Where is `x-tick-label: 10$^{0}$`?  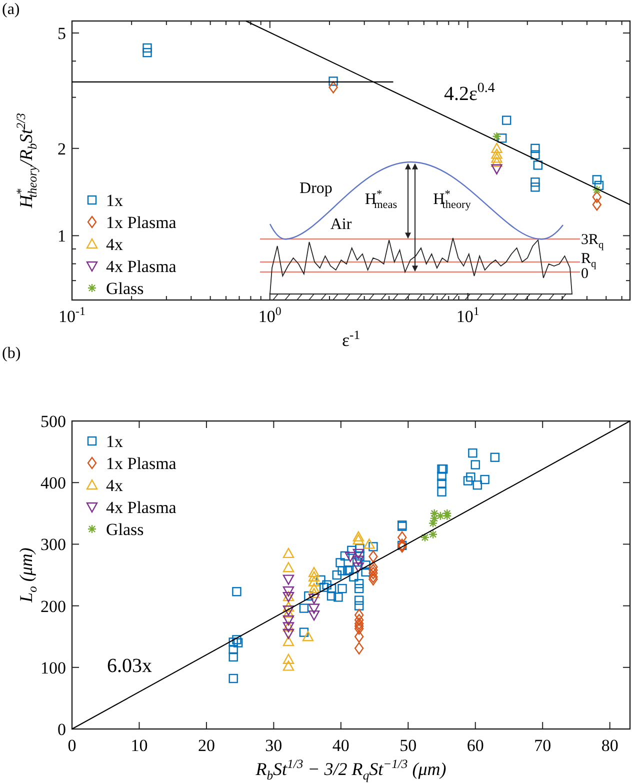
x-tick-label: 10$^{0}$ is located at coordinates (270, 315).